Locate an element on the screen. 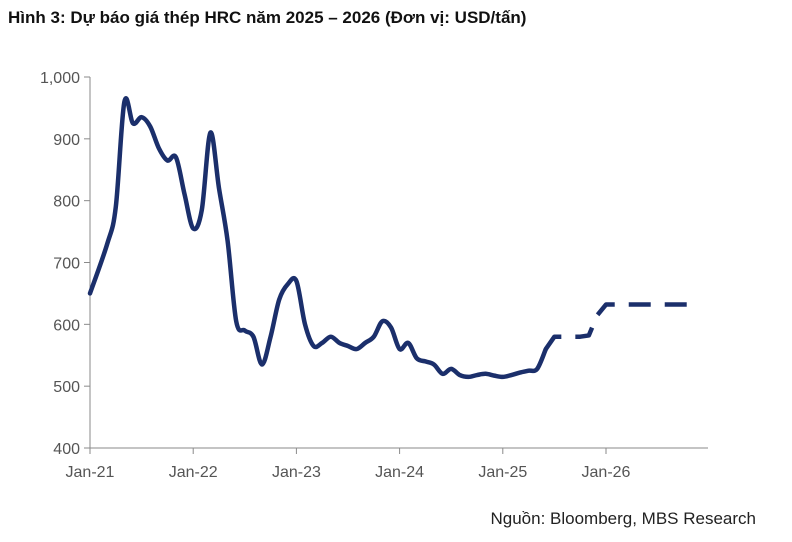 This screenshot has width=792, height=542. source-note: Nguồn: Bloomberg, MBS Research is located at coordinates (623, 518).